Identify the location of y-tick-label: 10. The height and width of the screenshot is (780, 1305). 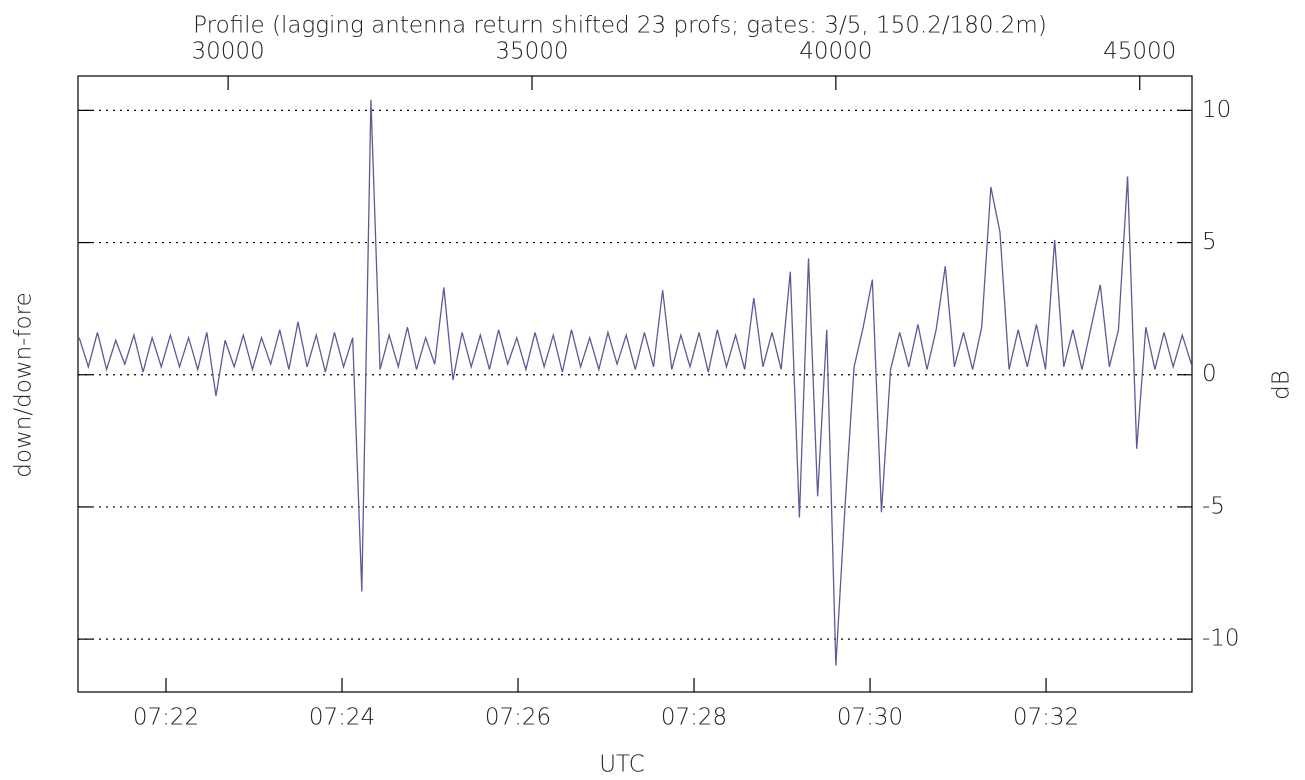
(1216, 110).